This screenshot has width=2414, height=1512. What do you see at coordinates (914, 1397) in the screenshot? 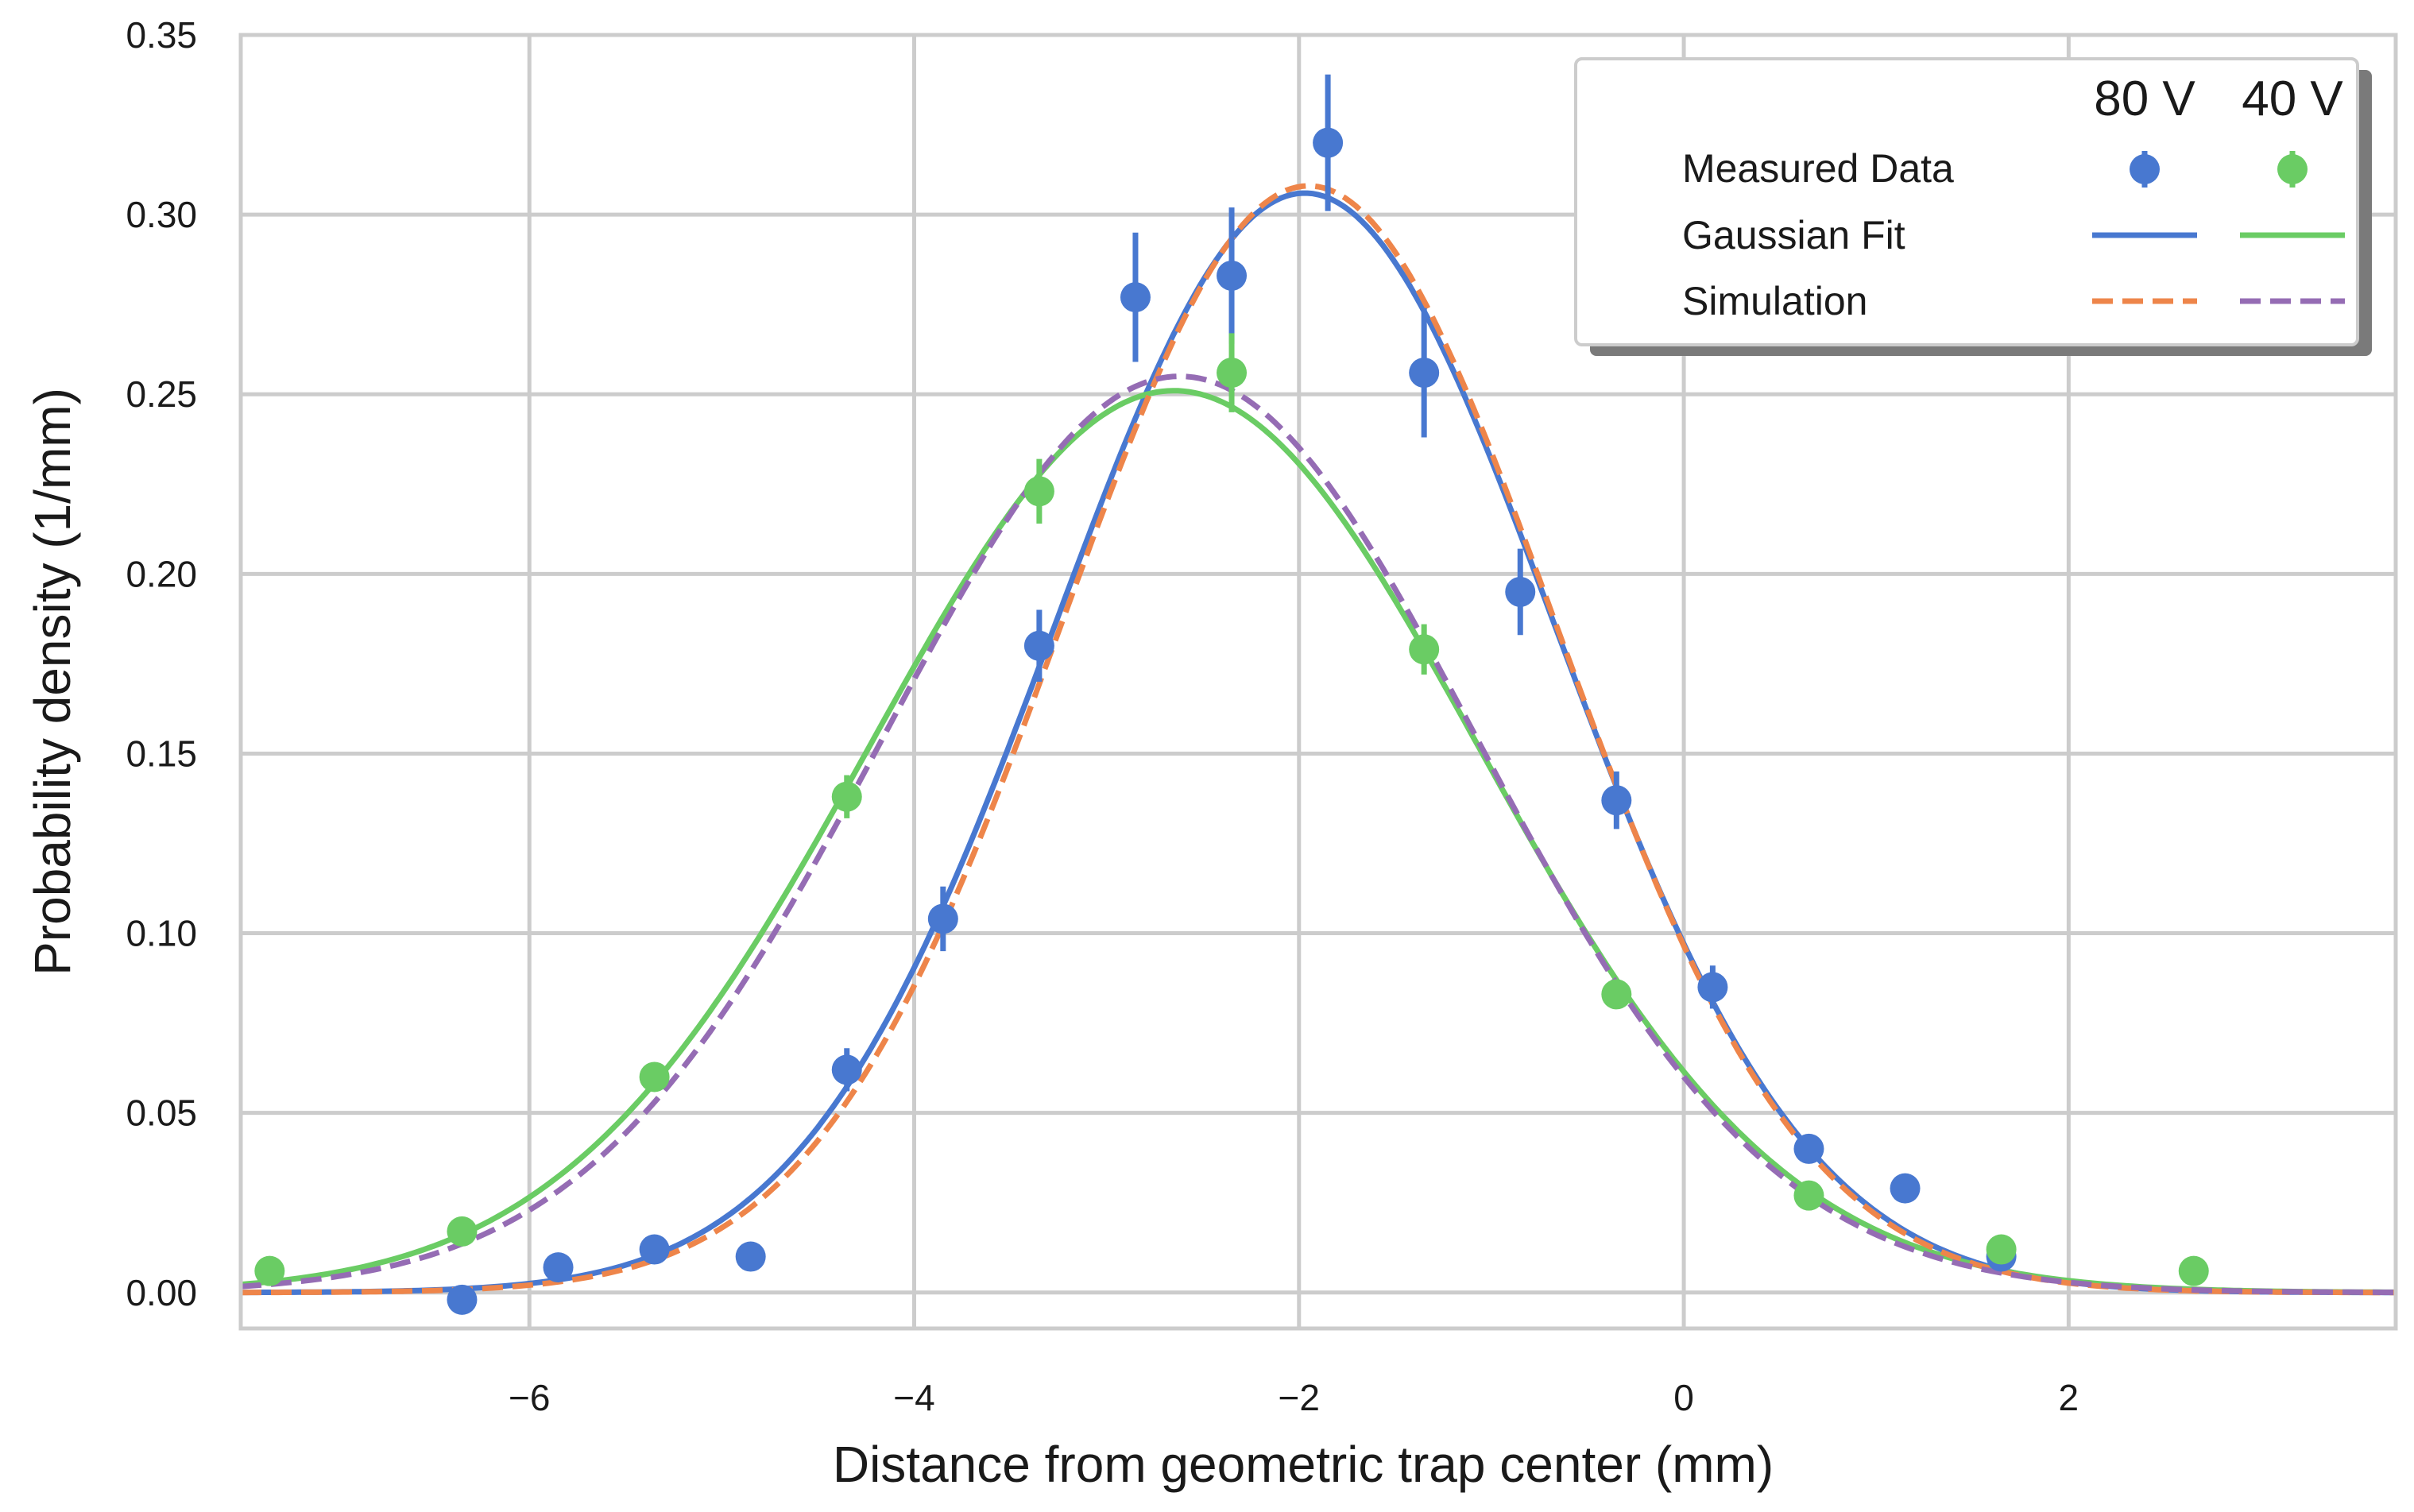
I see `x-tick-label: −4` at bounding box center [914, 1397].